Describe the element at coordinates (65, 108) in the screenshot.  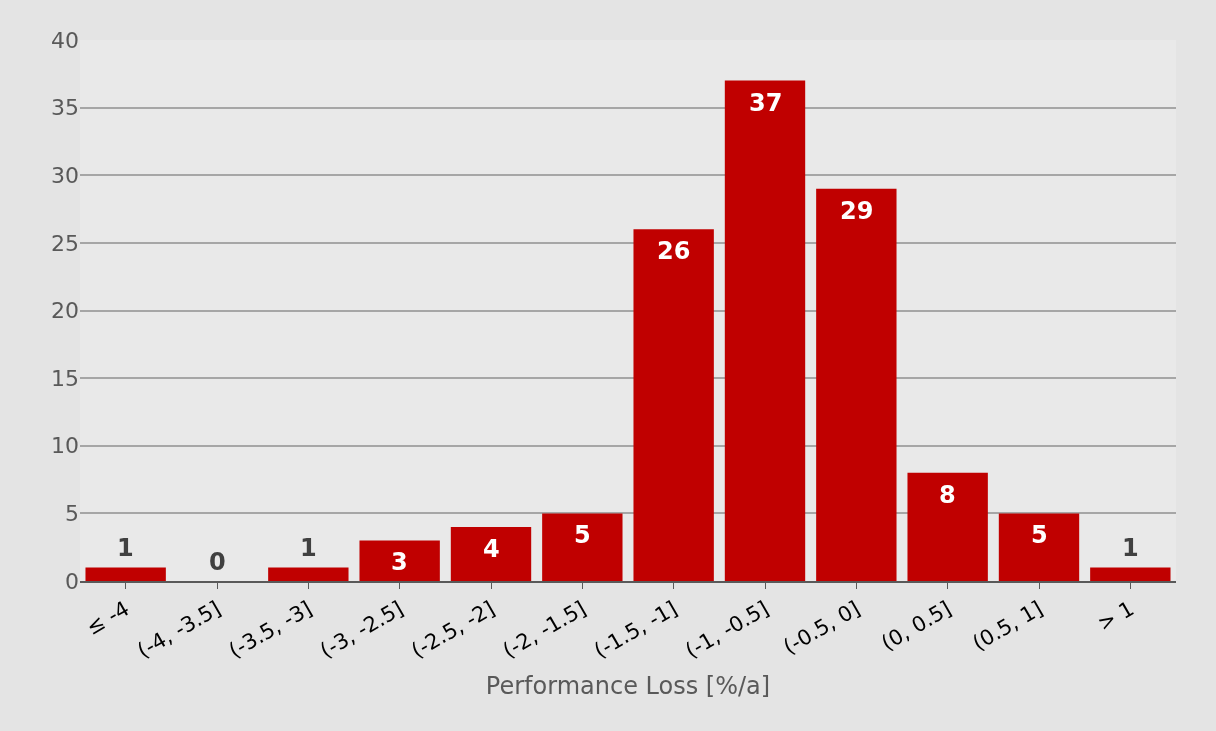
I see `y-tick-label: 35` at that location.